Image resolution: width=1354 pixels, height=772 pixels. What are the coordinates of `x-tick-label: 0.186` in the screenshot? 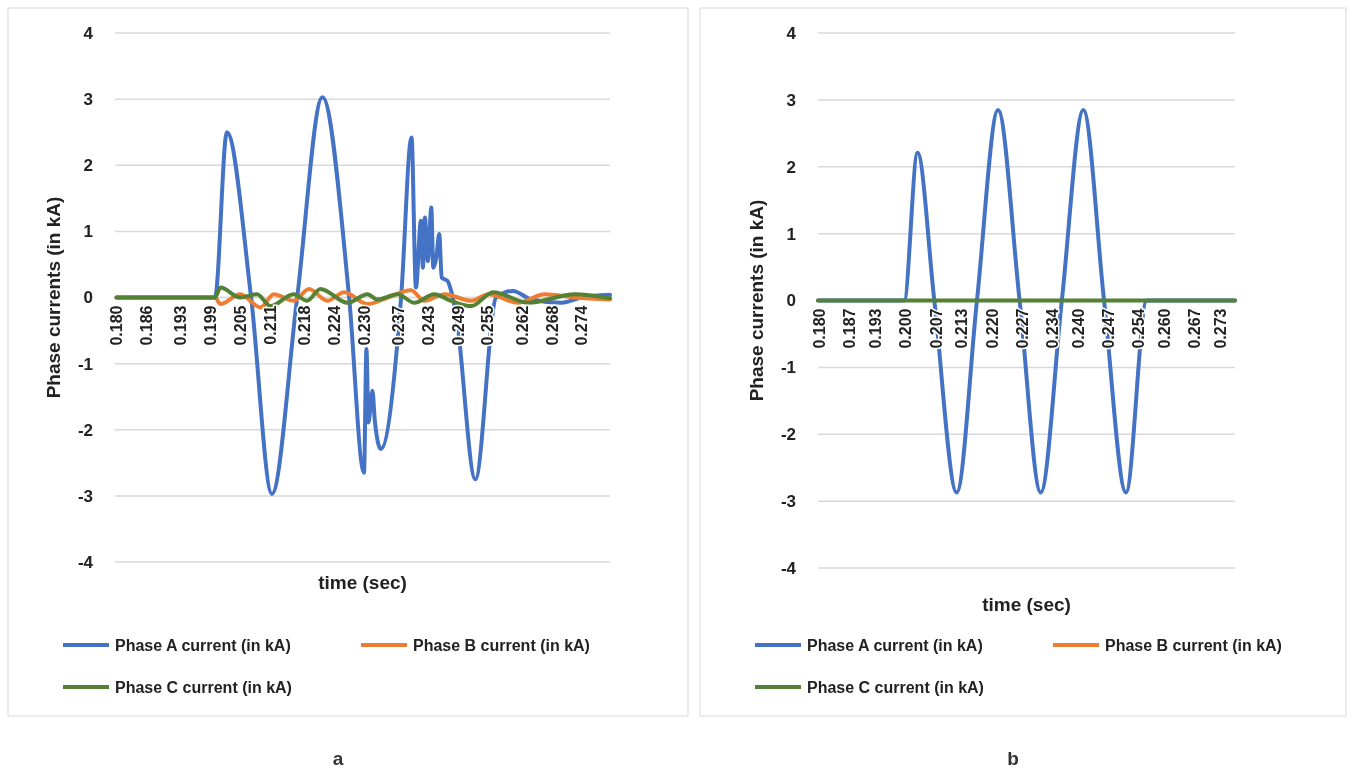 It's located at (146, 325).